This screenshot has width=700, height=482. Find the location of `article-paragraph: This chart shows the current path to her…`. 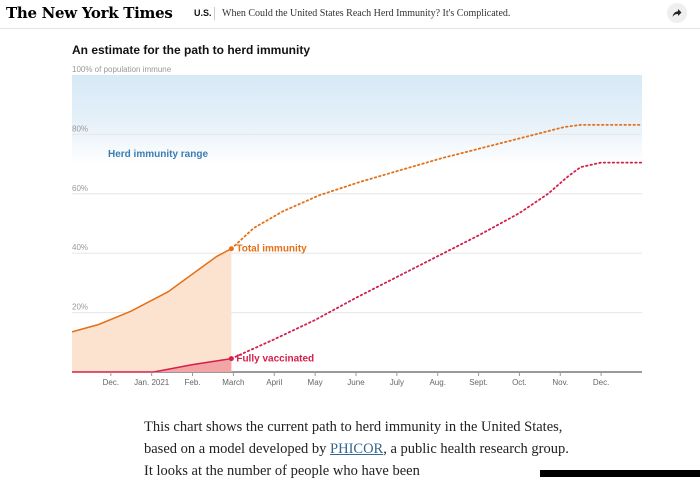

article-paragraph: This chart shows the current path to her… is located at coordinates (359, 449).